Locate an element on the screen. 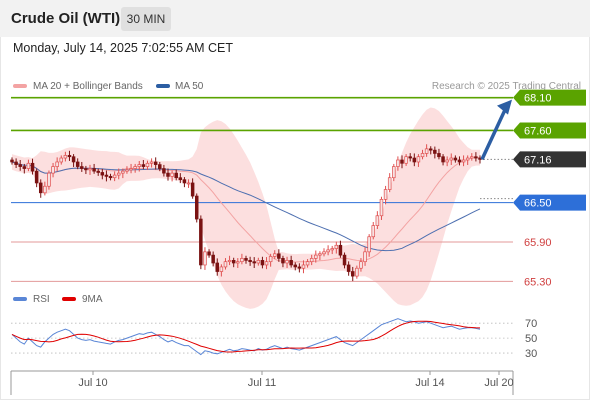  forecast-arrow-head is located at coordinates (504, 107).